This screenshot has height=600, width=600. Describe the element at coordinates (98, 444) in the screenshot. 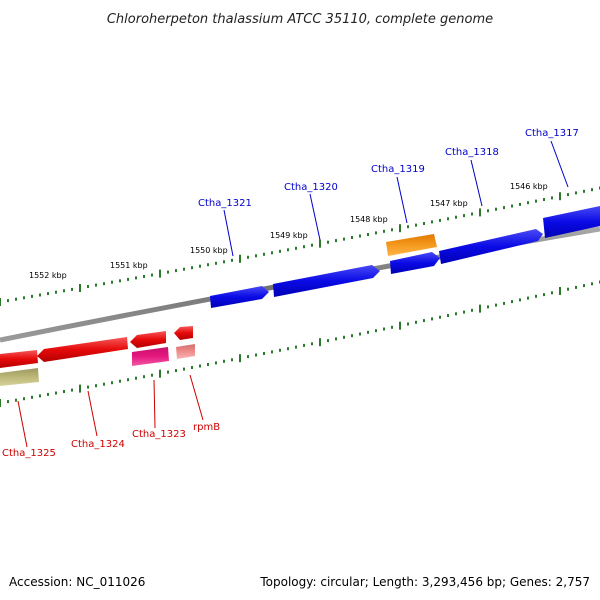

I see `label-ctha-1324: Ctha_1324` at that location.